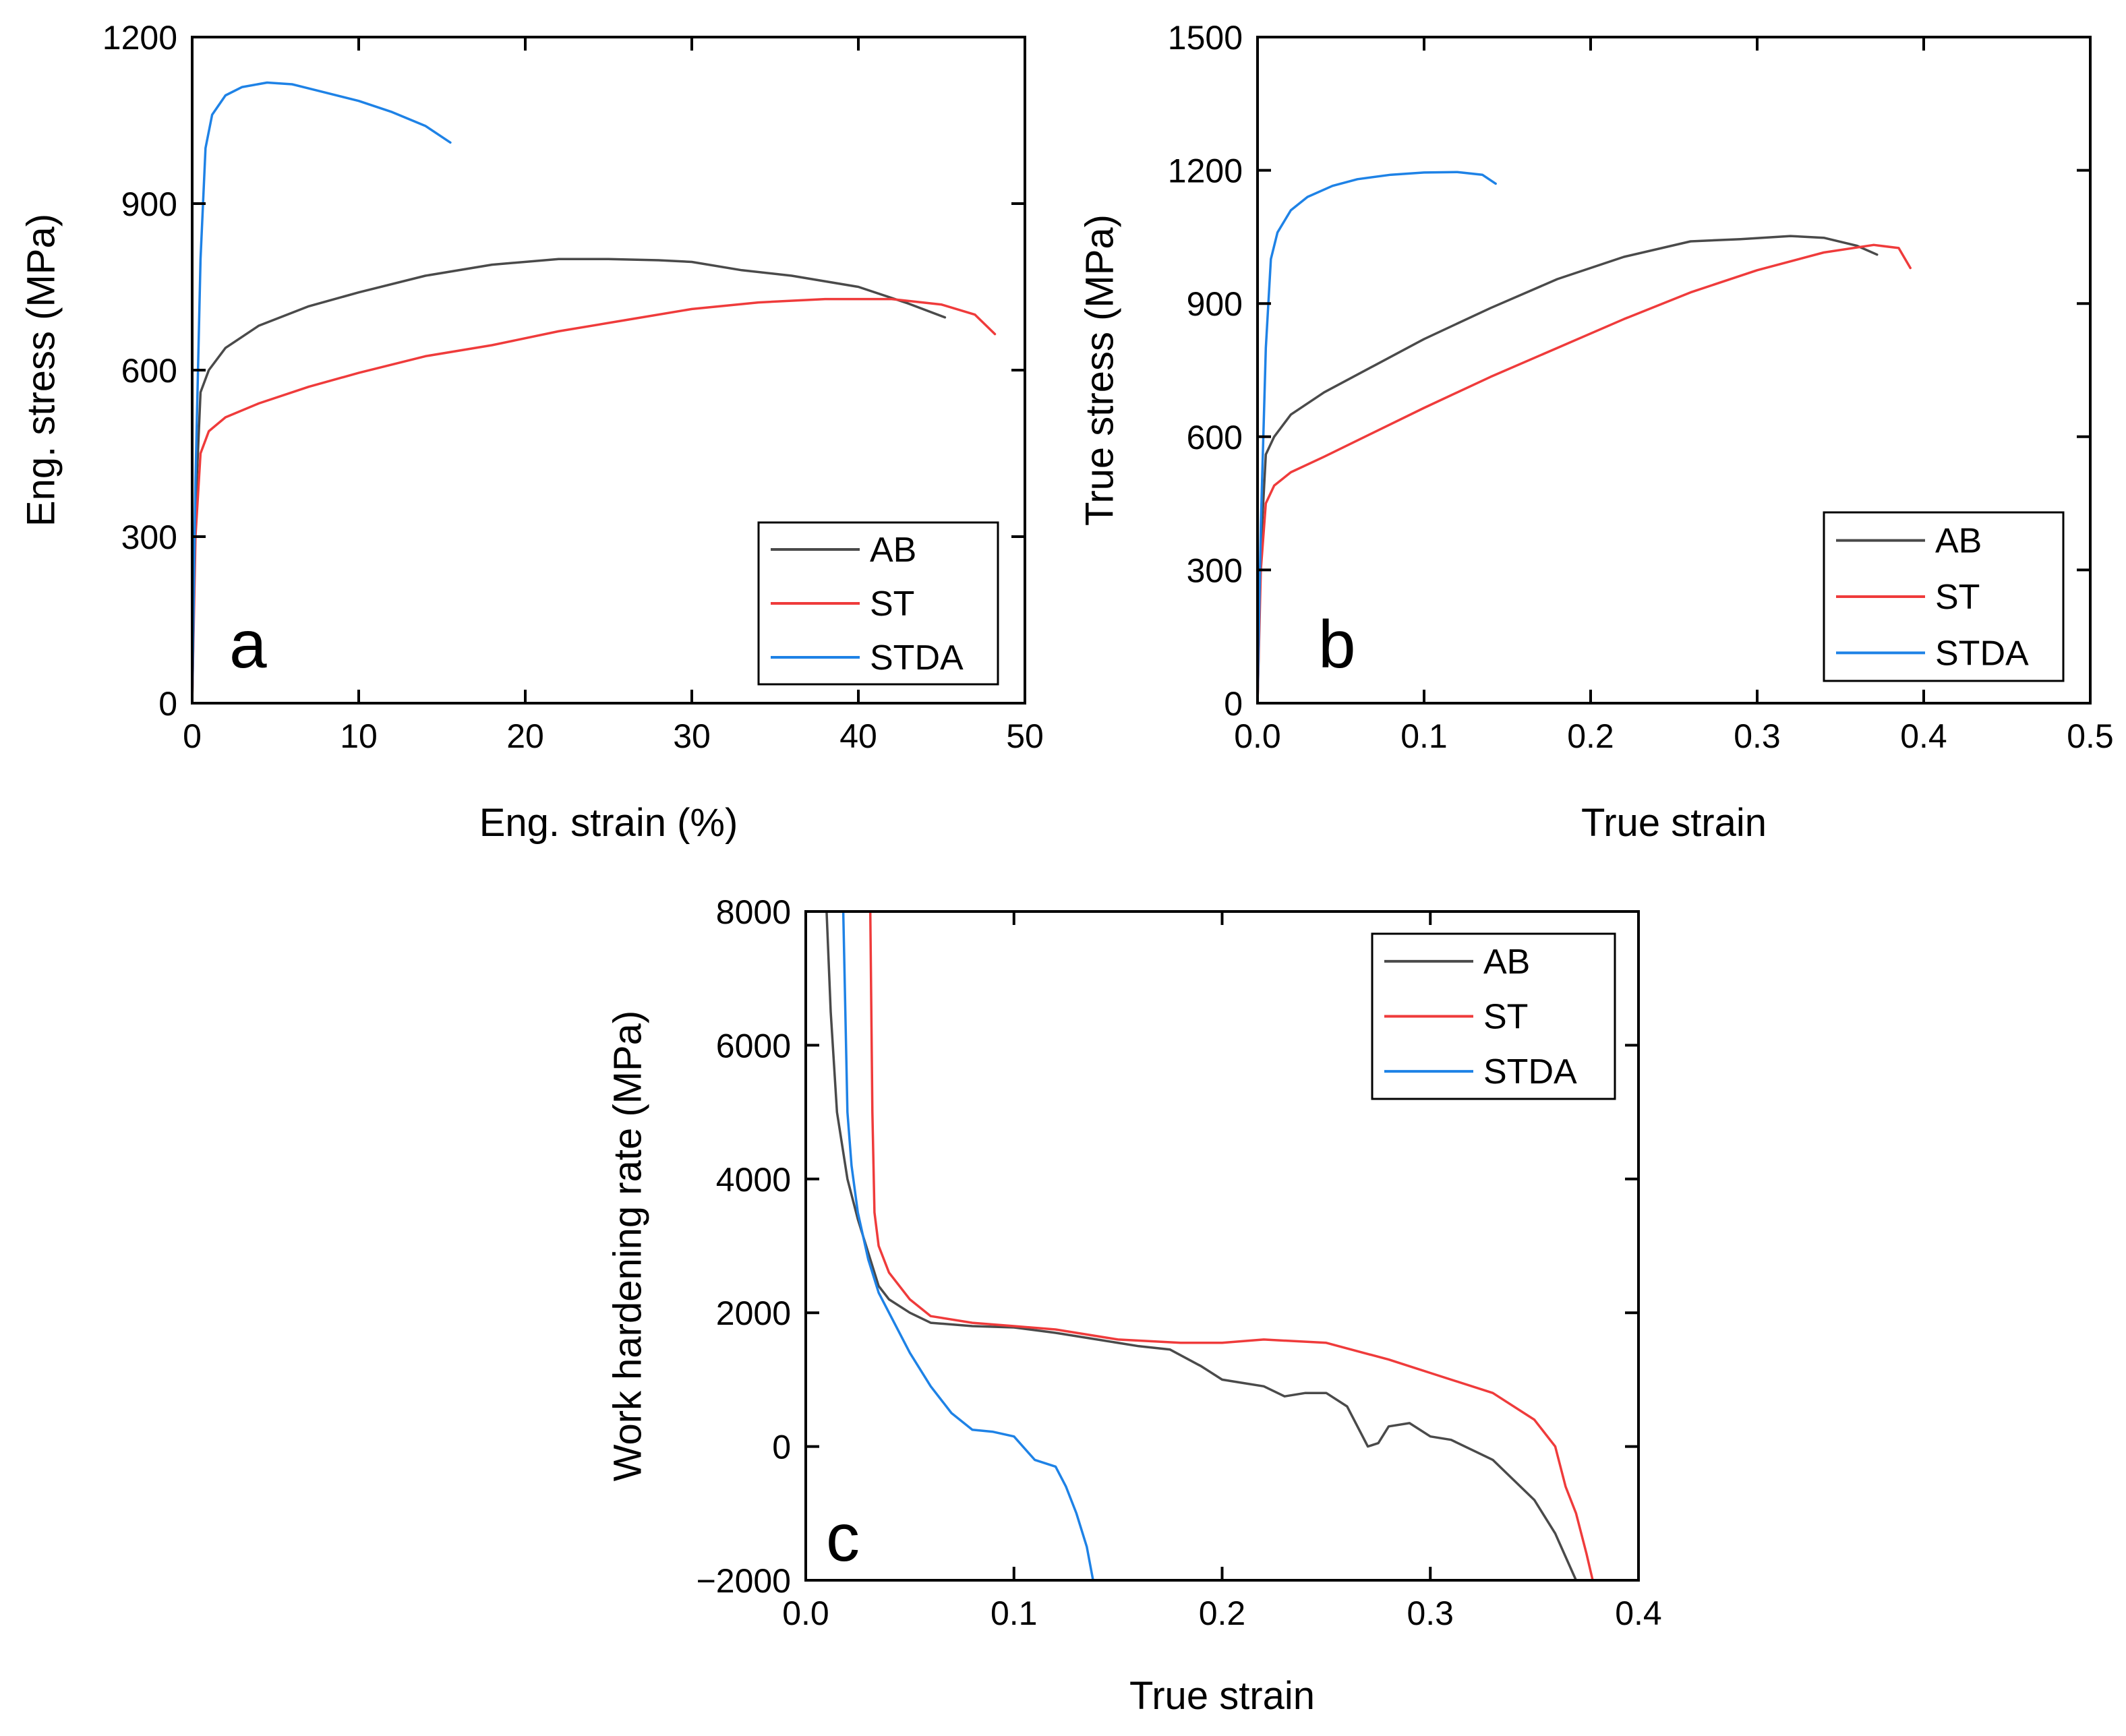  Describe the element at coordinates (192, 736) in the screenshot. I see `x-tick-label: 0` at that location.